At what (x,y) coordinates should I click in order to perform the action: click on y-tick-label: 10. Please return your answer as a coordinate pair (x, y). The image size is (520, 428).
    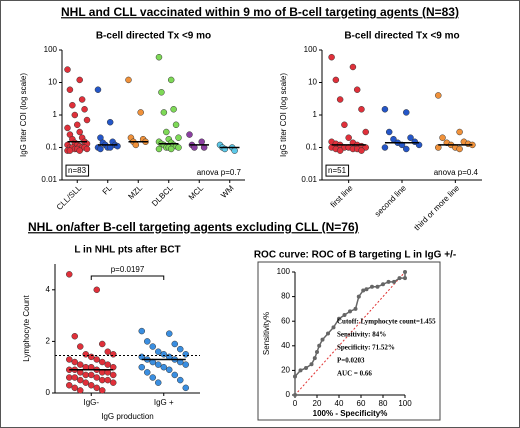
    Looking at the image, I should click on (312, 82).